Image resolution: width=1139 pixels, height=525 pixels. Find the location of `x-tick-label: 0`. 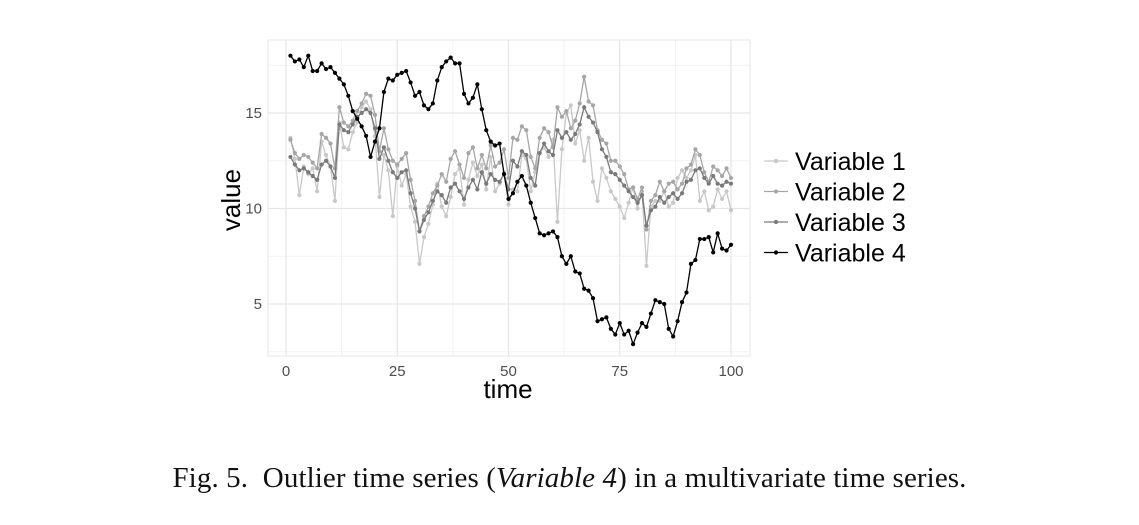

x-tick-label: 0 is located at coordinates (286, 371).